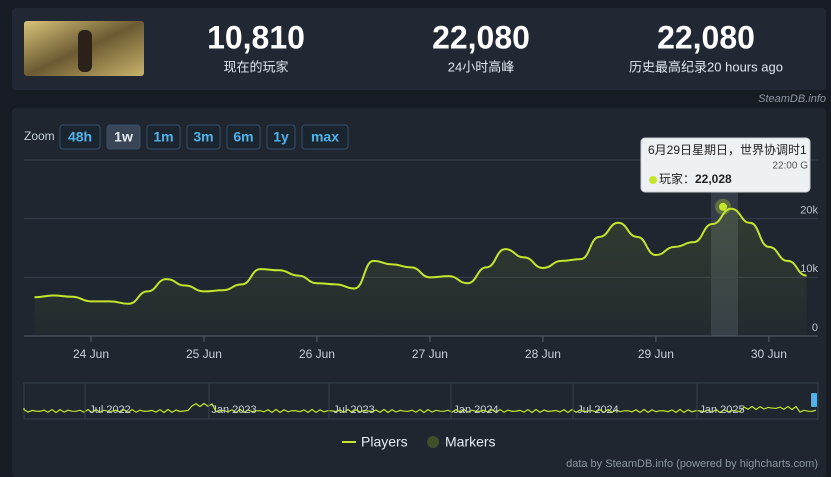 This screenshot has height=477, width=831. What do you see at coordinates (809, 211) in the screenshot?
I see `y-tick-label: 20k` at bounding box center [809, 211].